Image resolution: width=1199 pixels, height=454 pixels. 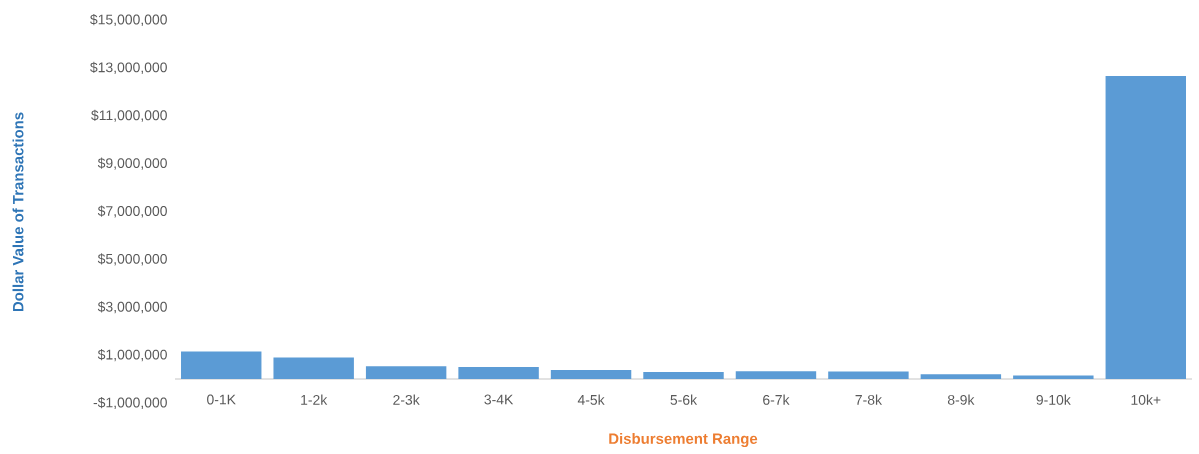 I want to click on y-tick-label: -$1,000,000, so click(x=130, y=403).